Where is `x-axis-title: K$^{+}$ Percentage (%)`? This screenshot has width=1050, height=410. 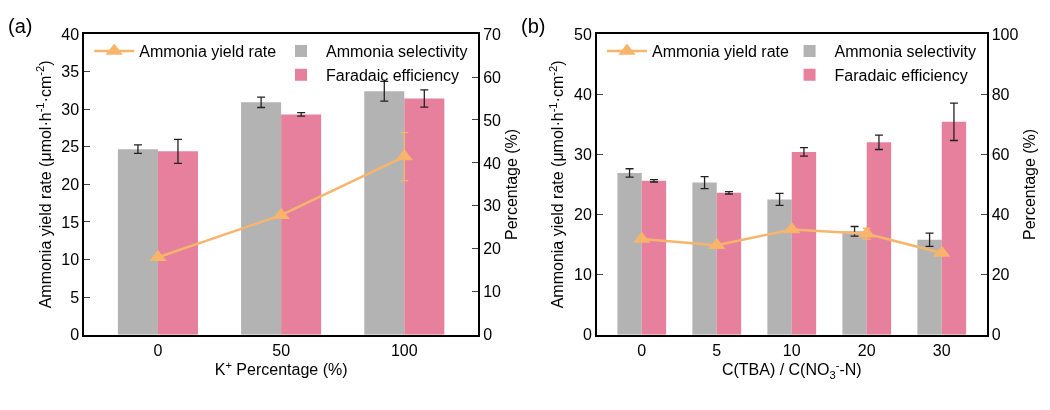 x-axis-title: K$^{+}$ Percentage (%) is located at coordinates (281, 368).